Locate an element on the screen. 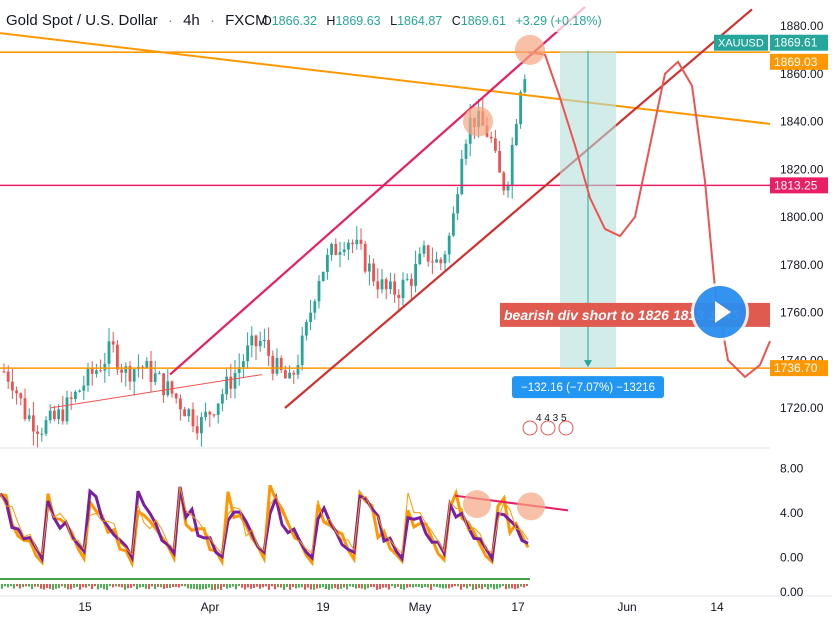 The width and height of the screenshot is (832, 622). resistance-price-tag-bg is located at coordinates (799, 61).